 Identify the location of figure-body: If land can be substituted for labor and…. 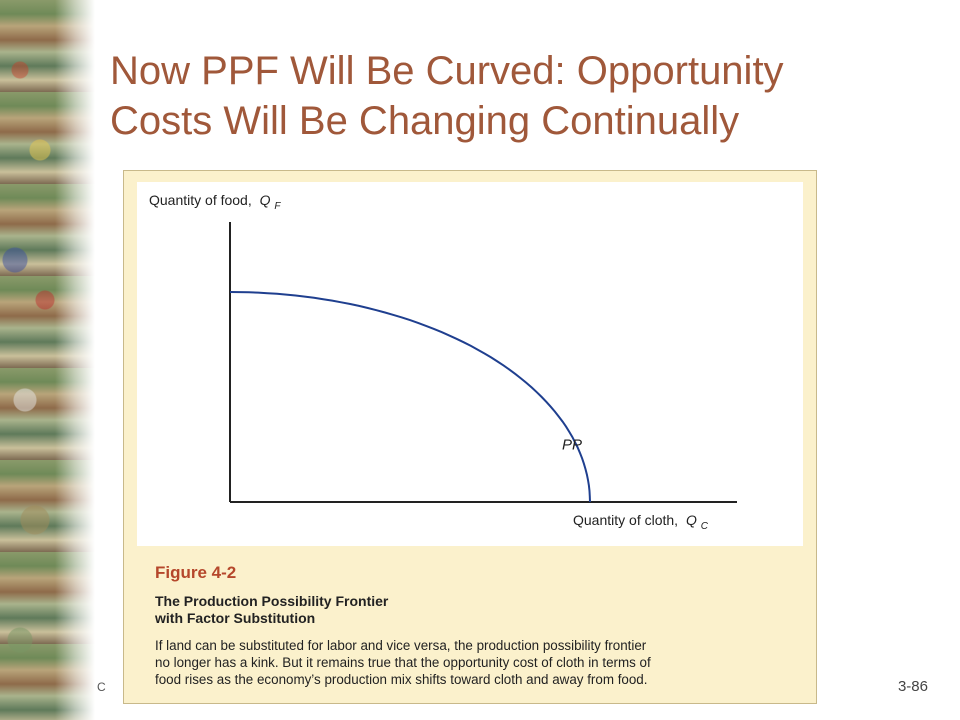
(480, 662).